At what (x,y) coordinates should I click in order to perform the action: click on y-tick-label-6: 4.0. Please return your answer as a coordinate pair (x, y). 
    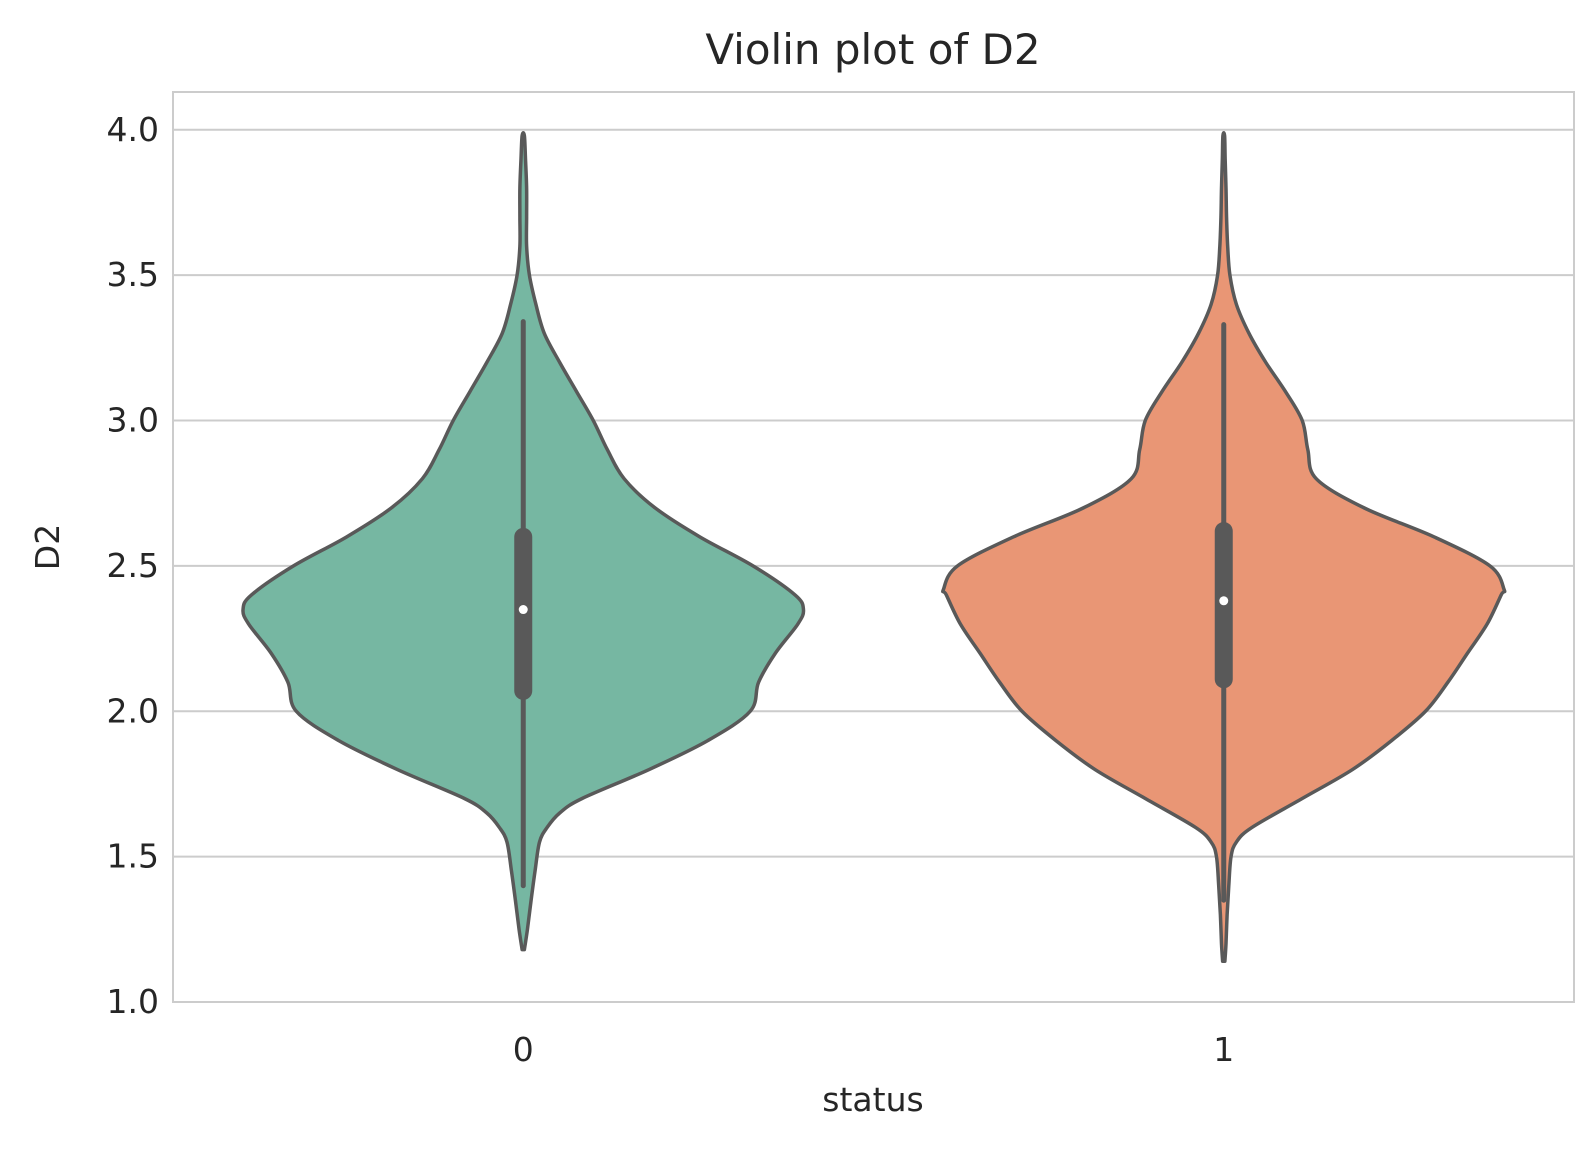
    Looking at the image, I should click on (133, 129).